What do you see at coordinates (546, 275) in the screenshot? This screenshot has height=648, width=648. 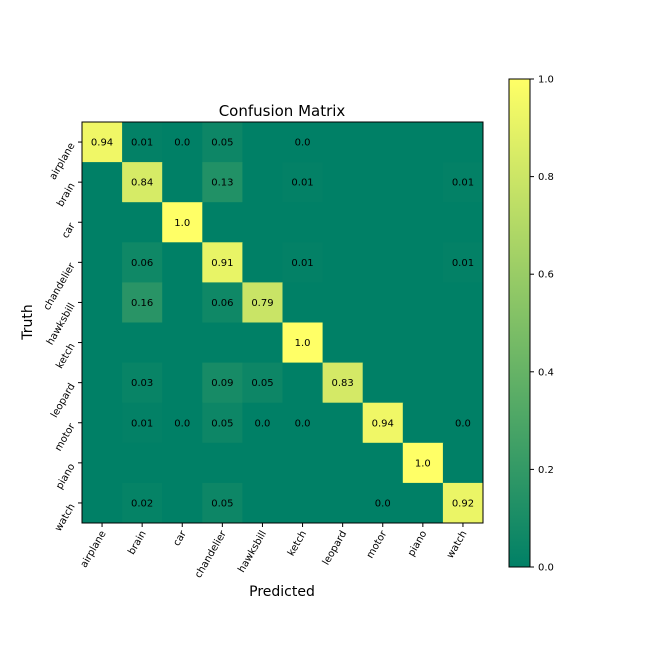 I see `colorbar-tick-label: 0.6` at bounding box center [546, 275].